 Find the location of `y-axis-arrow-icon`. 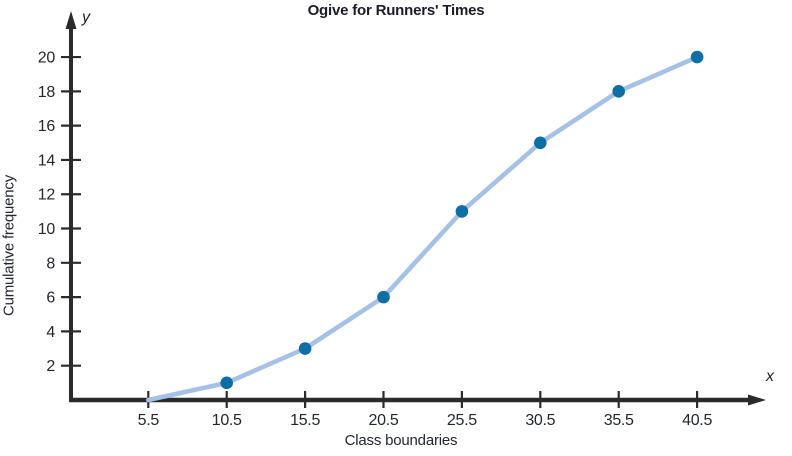

y-axis-arrow-icon is located at coordinates (71, 20).